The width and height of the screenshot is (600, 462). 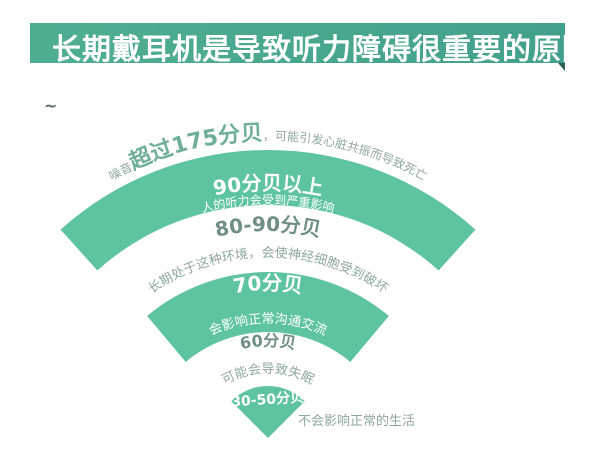 I want to click on level-60db-effect: 可能会导致失眠, so click(x=268, y=375).